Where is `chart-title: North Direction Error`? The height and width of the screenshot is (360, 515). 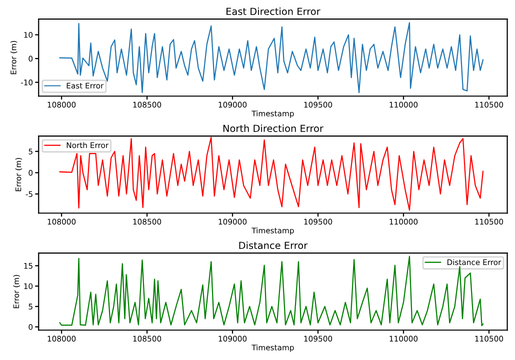
chart-title: North Direction Error is located at coordinates (273, 128).